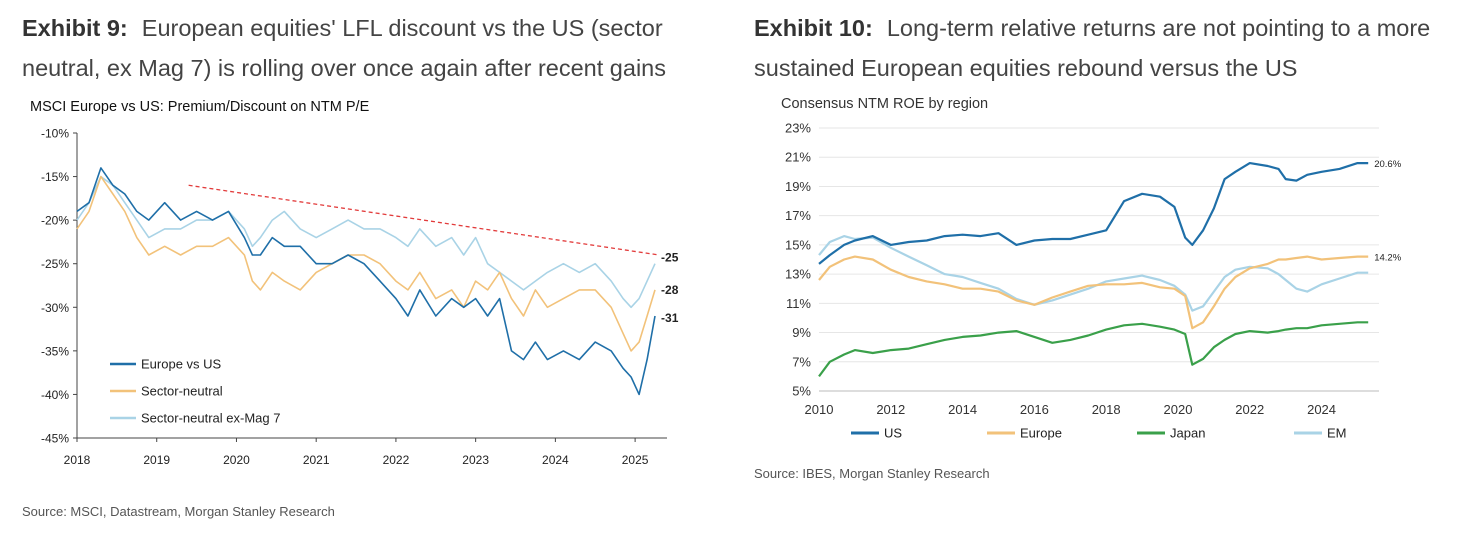 Image resolution: width=1459 pixels, height=537 pixels. What do you see at coordinates (962, 409) in the screenshot?
I see `x-tick-label: 2014` at bounding box center [962, 409].